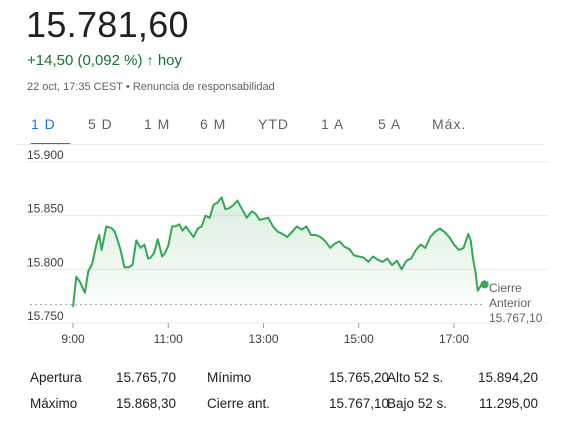 The height and width of the screenshot is (434, 561). I want to click on tab-1a: 1 A, so click(333, 124).